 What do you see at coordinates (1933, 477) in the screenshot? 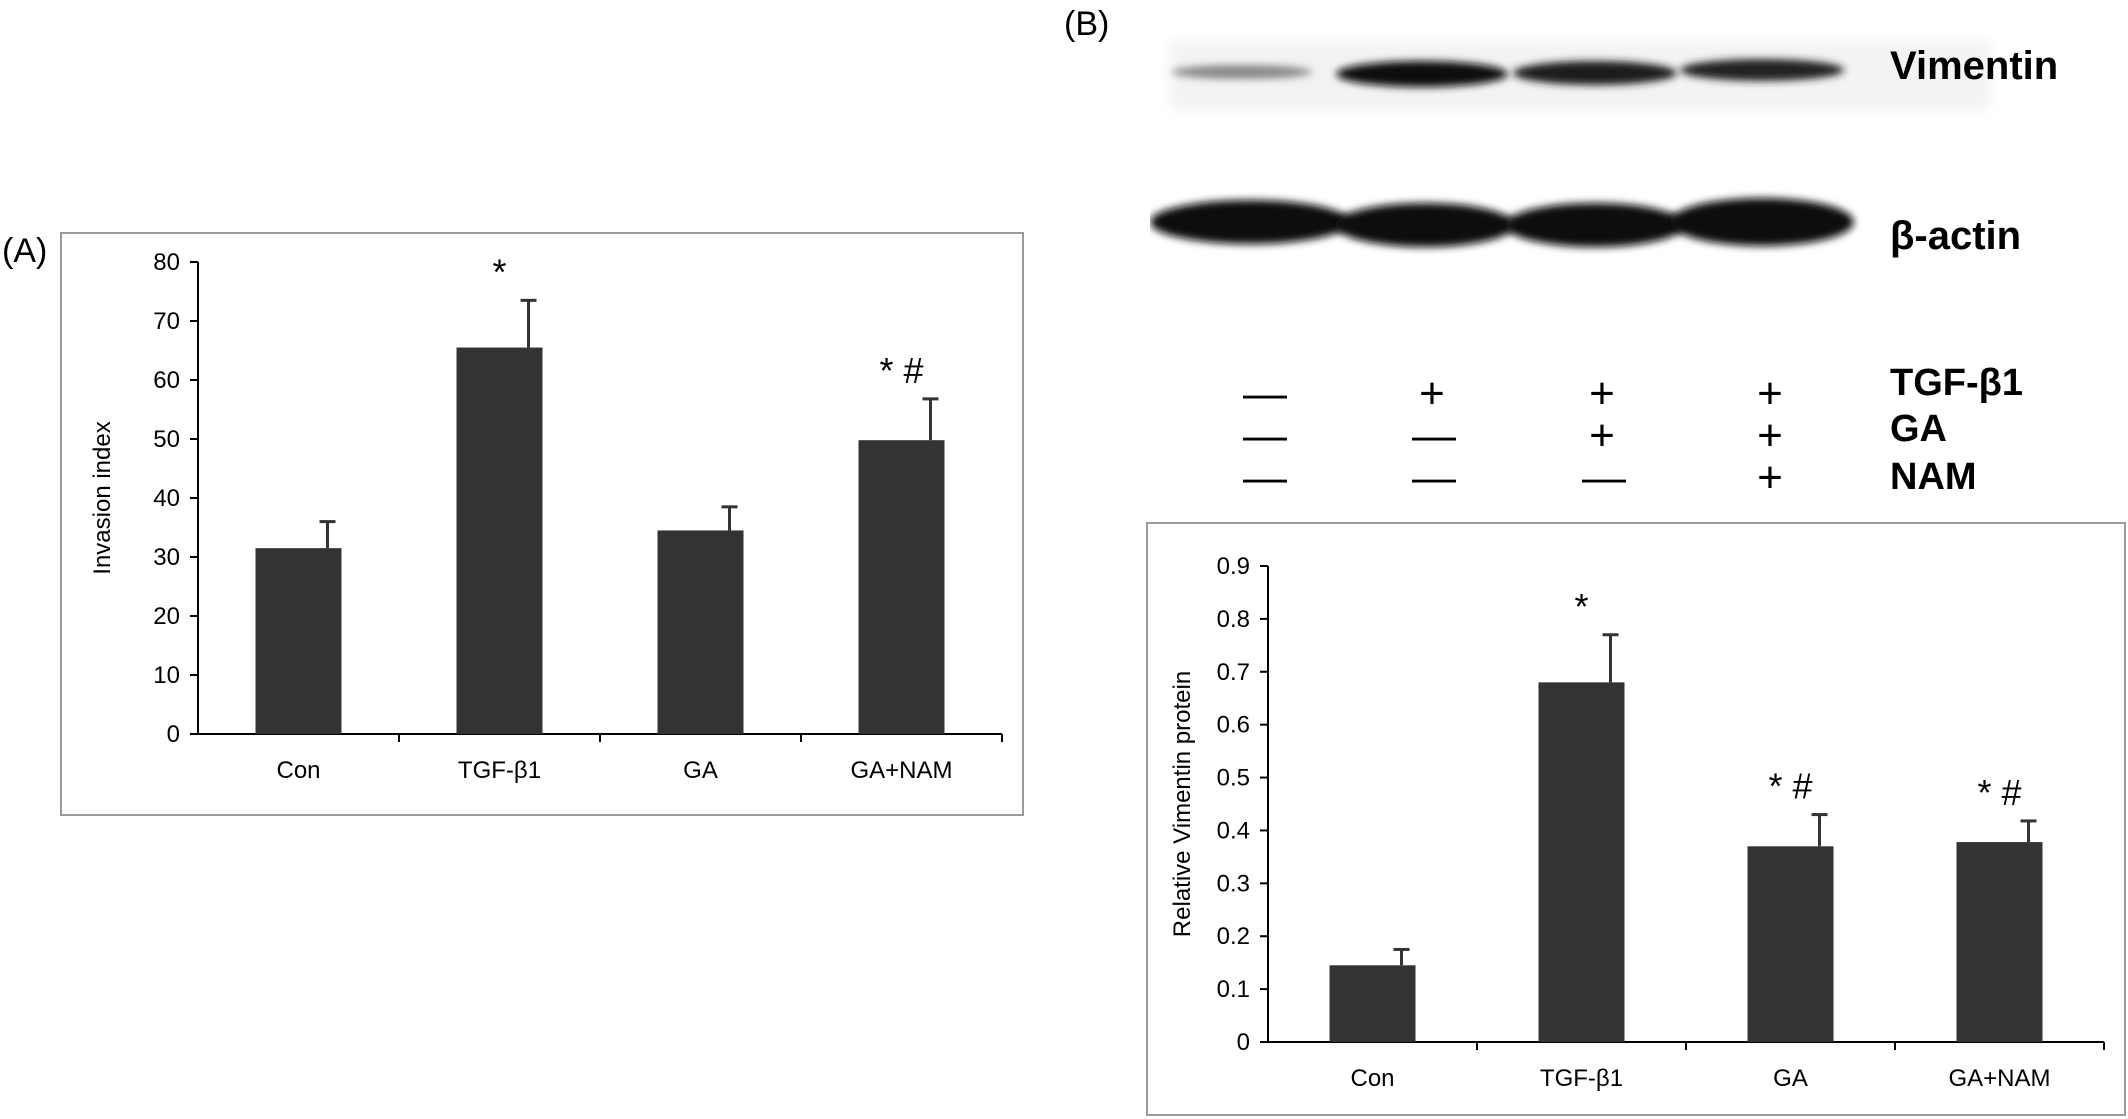
I see `treatment-label-nam: NAM` at bounding box center [1933, 477].